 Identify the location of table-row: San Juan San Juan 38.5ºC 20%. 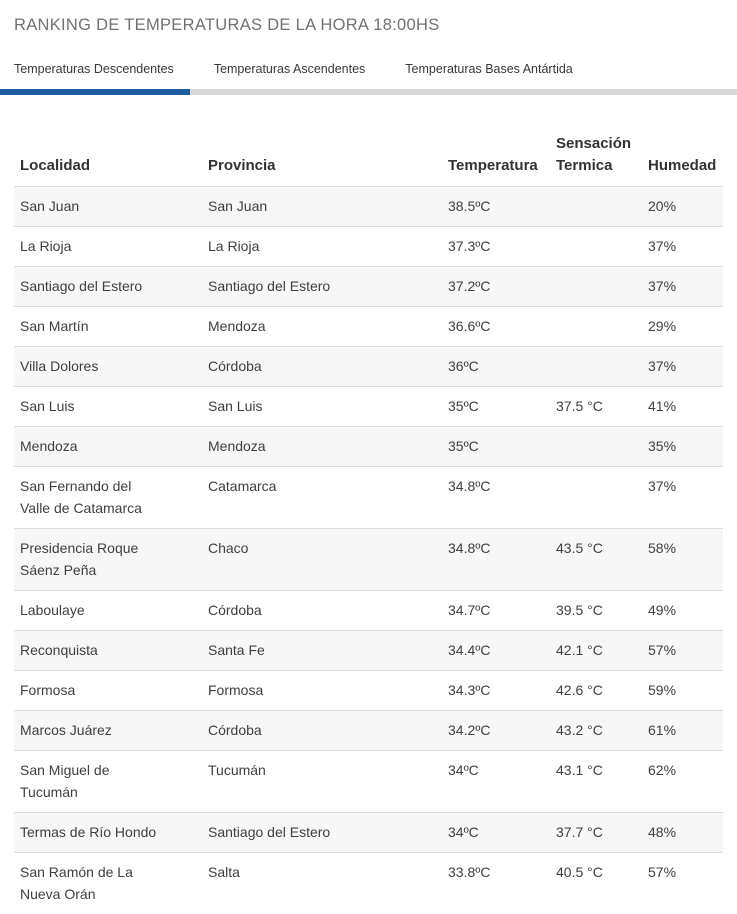
(368, 206).